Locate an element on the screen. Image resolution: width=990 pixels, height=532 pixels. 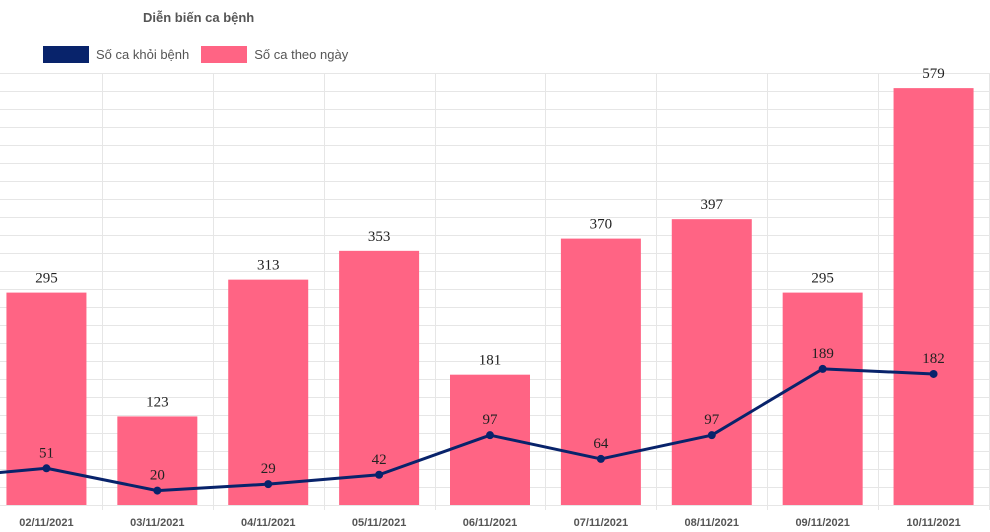
legend-label-recovered: Số ca khỏi bệnh is located at coordinates (143, 54).